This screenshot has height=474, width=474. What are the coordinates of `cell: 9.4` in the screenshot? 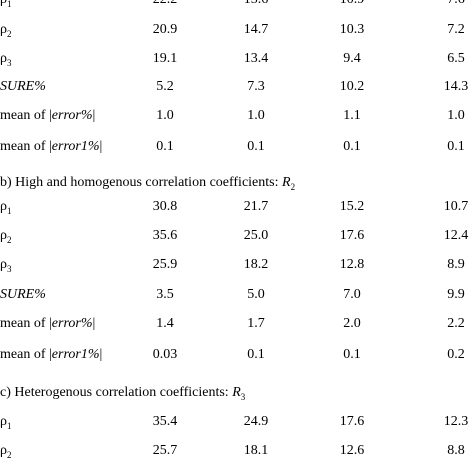 It's located at (352, 58).